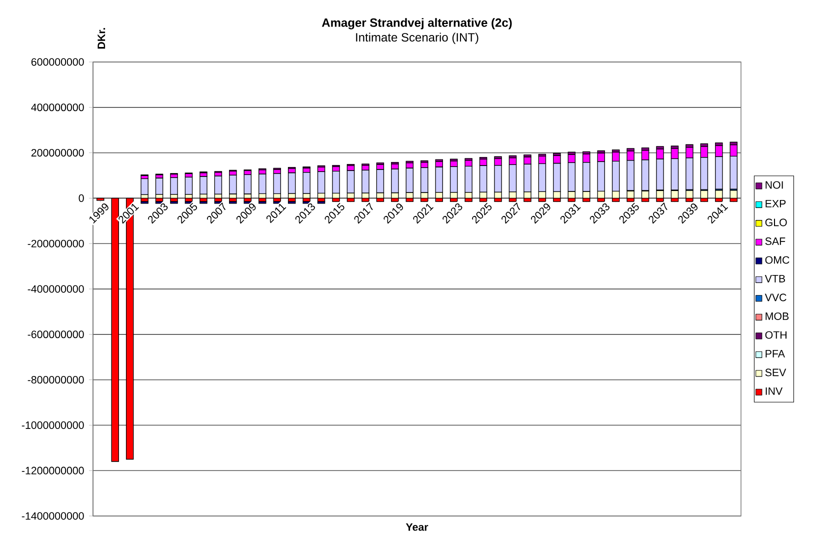 The image size is (827, 545). Describe the element at coordinates (777, 316) in the screenshot. I see `legend-label: MOB` at that location.